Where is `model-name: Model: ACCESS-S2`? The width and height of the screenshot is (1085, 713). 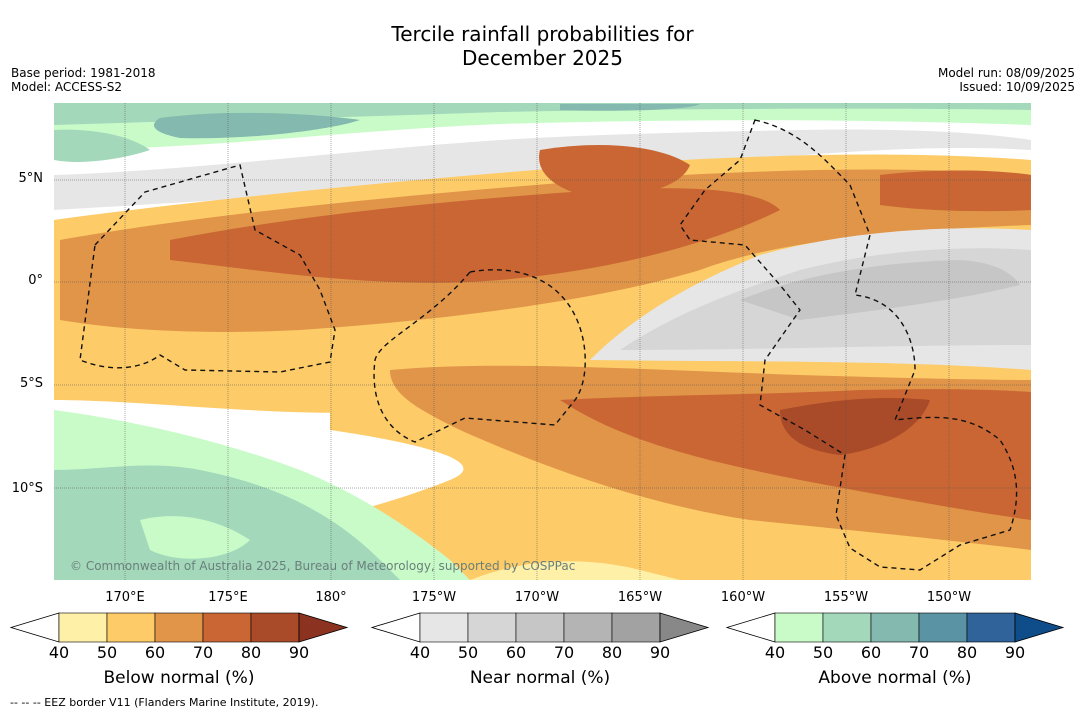 model-name: Model: ACCESS-S2 is located at coordinates (67, 87).